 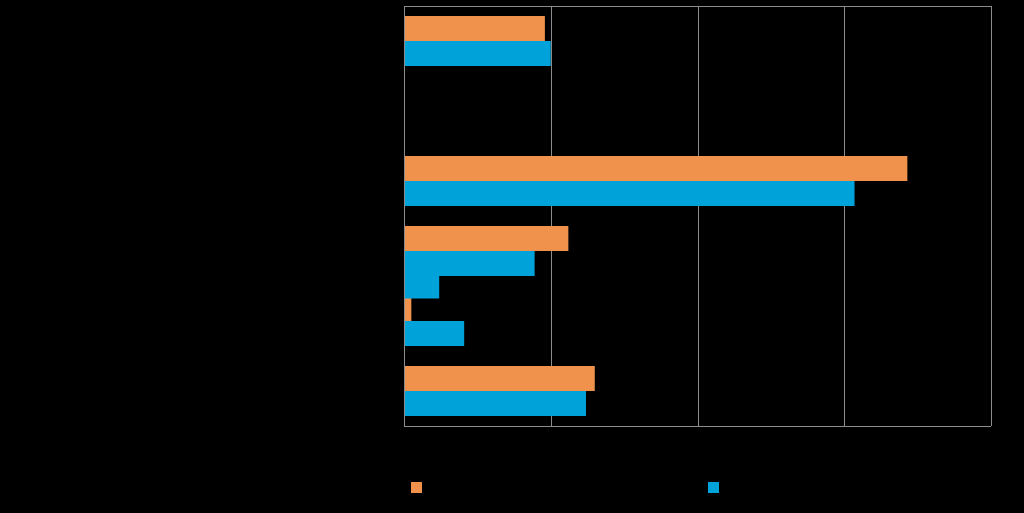 I want to click on legend, so click(x=565, y=487).